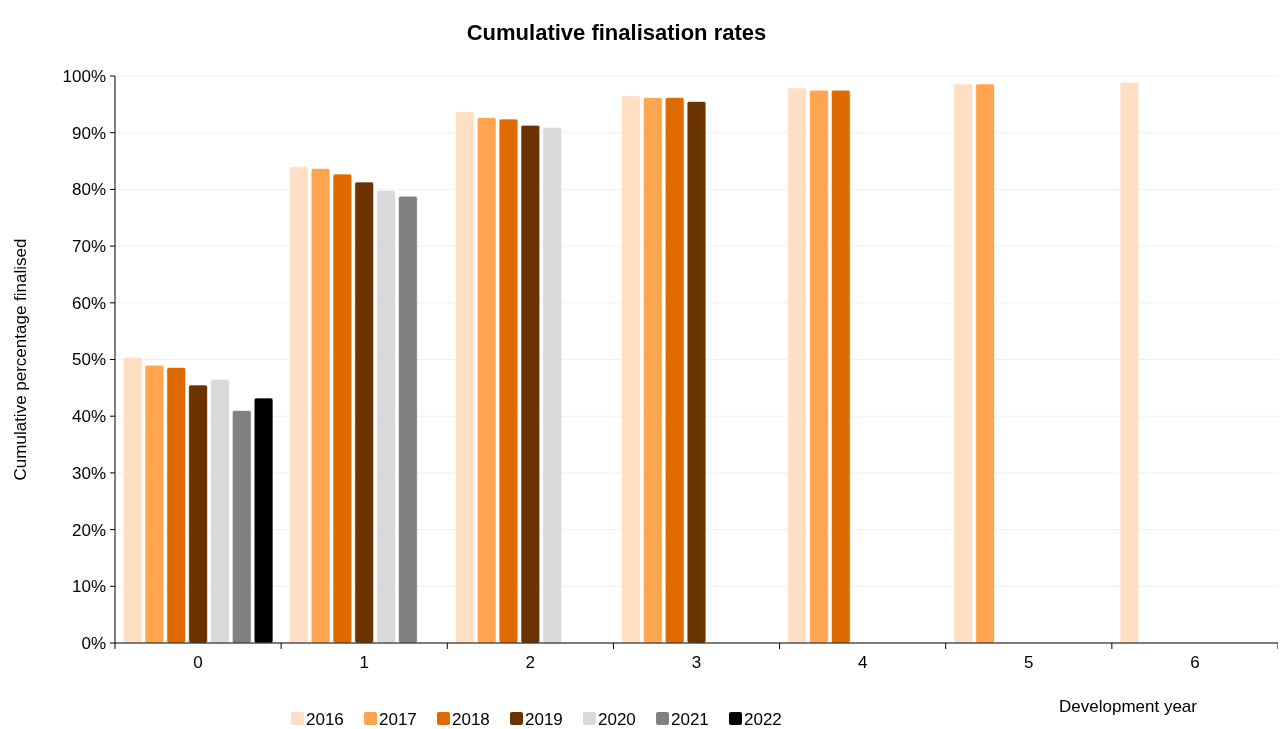 The height and width of the screenshot is (729, 1287). I want to click on y-tick-label: 20%, so click(88, 530).